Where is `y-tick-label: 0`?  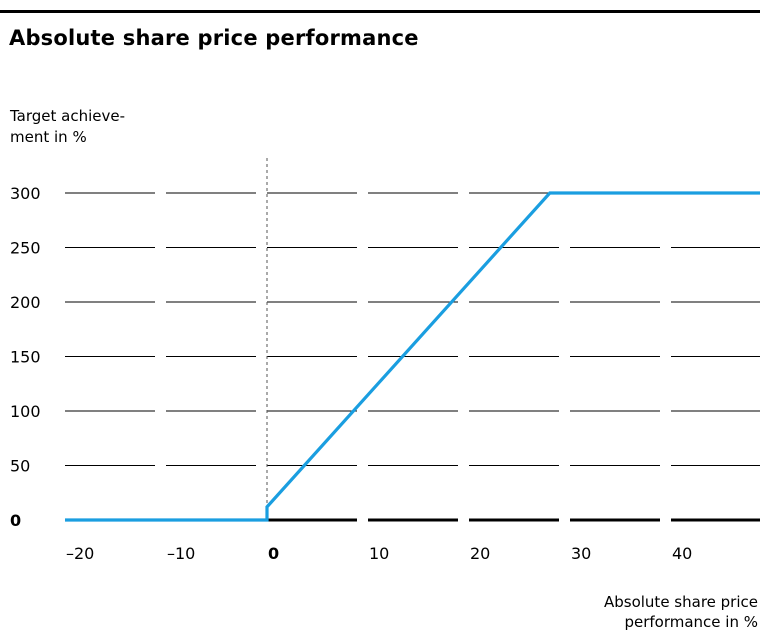
y-tick-label: 0 is located at coordinates (15, 520).